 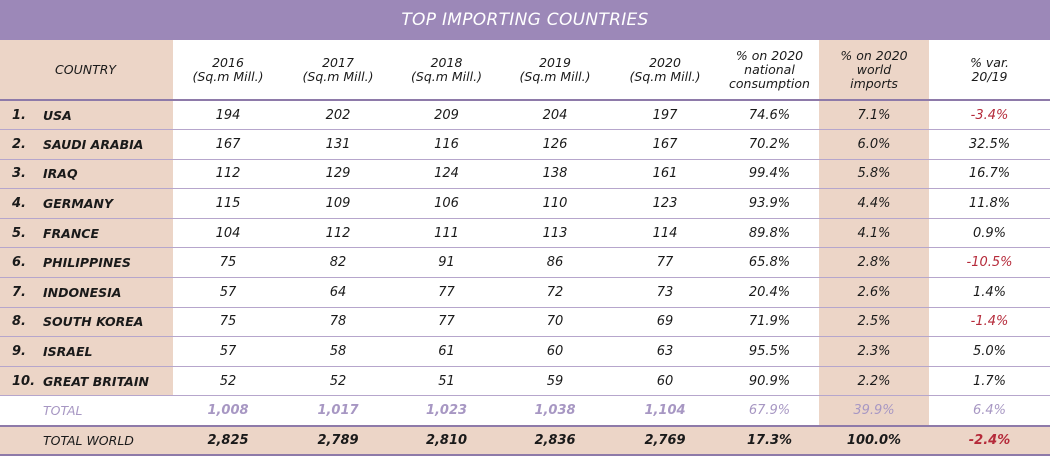 I want to click on table-row: 7. INDONESIA 57 64 77 72 73 20.4% 2.6% 1.4%, so click(x=525, y=292).